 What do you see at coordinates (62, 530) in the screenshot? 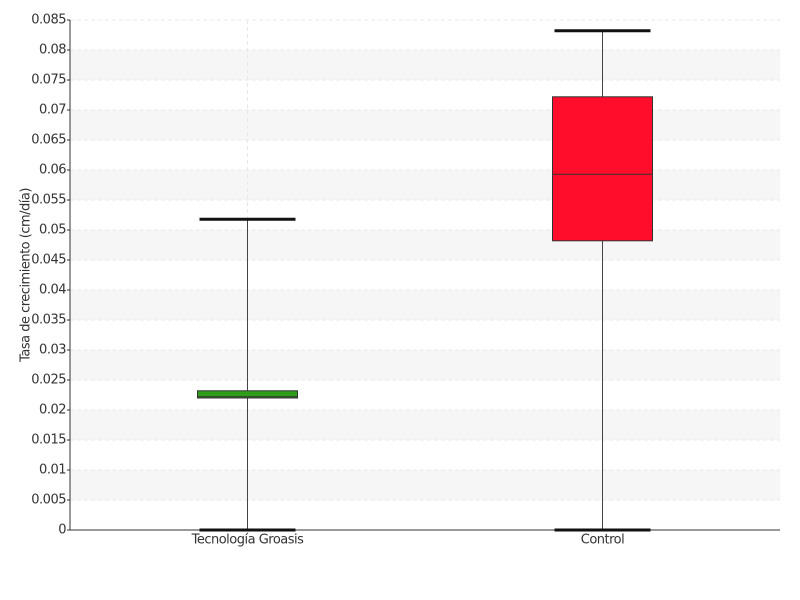
I see `y-tick-label: 0` at bounding box center [62, 530].